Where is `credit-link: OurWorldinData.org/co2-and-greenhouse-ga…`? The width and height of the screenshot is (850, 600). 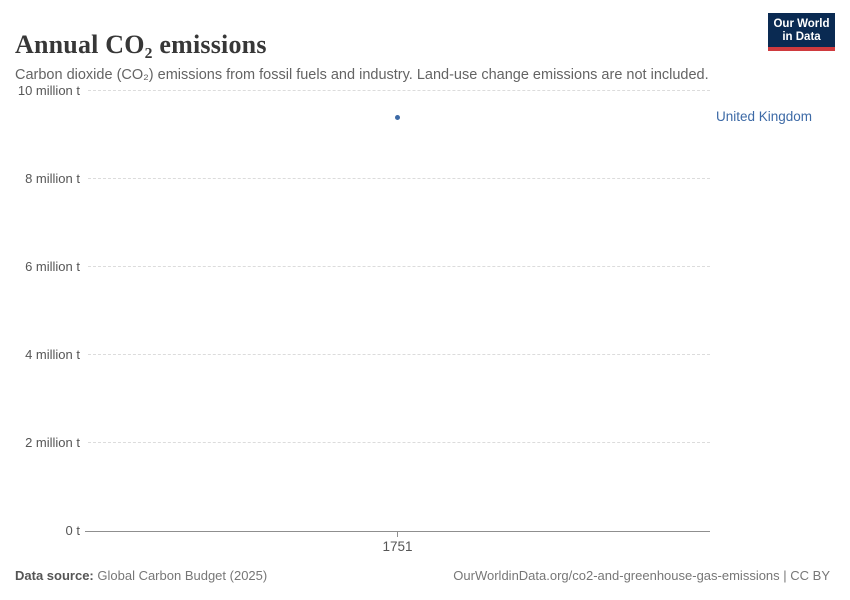
credit-link: OurWorldinData.org/co2-and-greenhouse-ga… is located at coordinates (641, 575).